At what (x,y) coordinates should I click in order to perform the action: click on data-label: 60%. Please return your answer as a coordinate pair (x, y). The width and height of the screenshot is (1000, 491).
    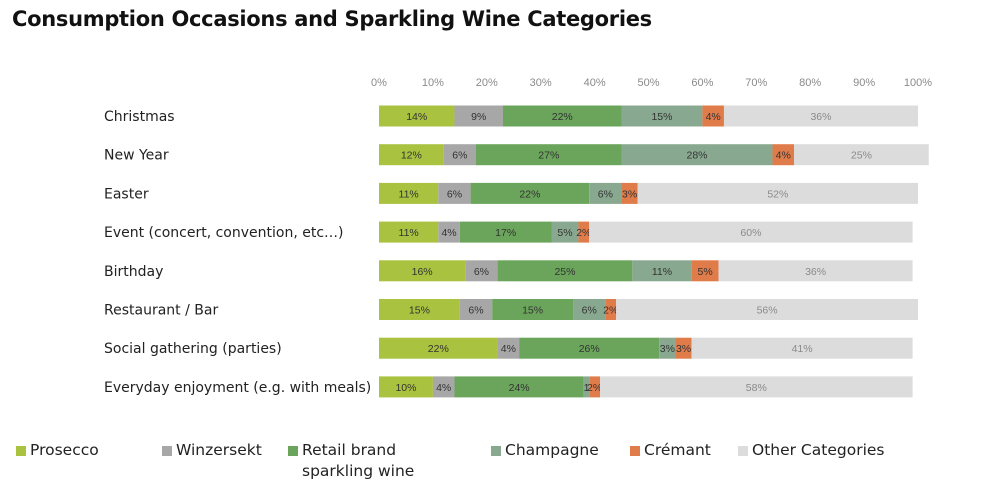
    Looking at the image, I should click on (750, 233).